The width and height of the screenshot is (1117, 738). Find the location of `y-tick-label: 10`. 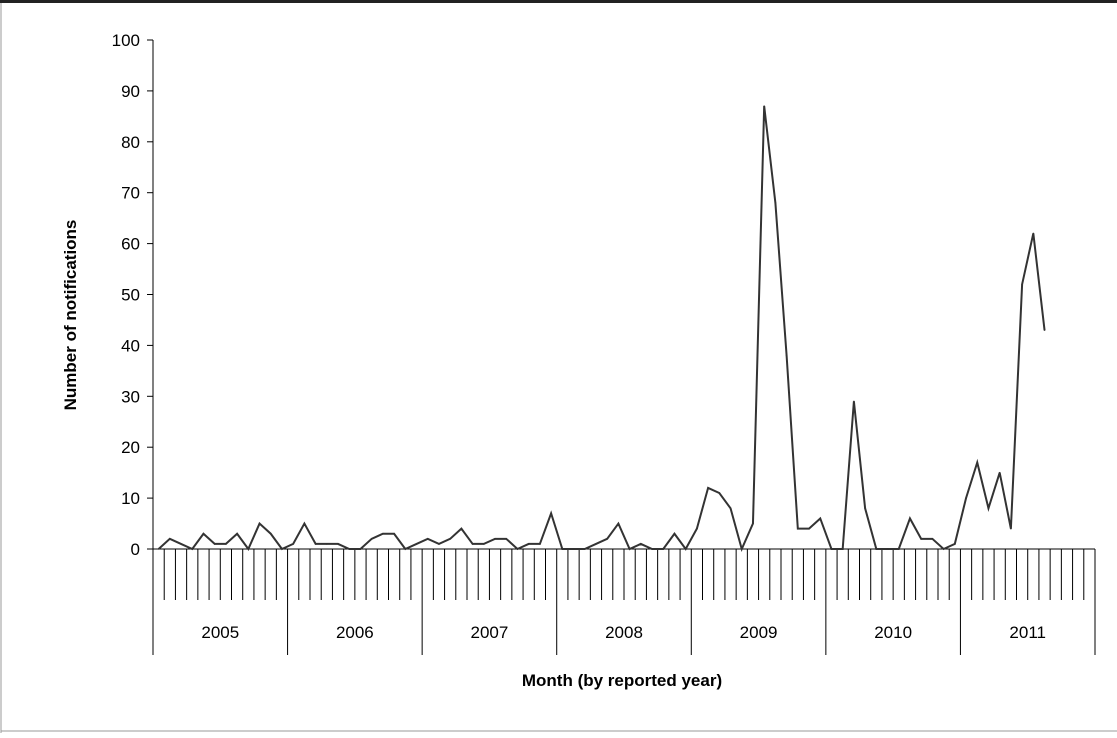

y-tick-label: 10 is located at coordinates (130, 498).